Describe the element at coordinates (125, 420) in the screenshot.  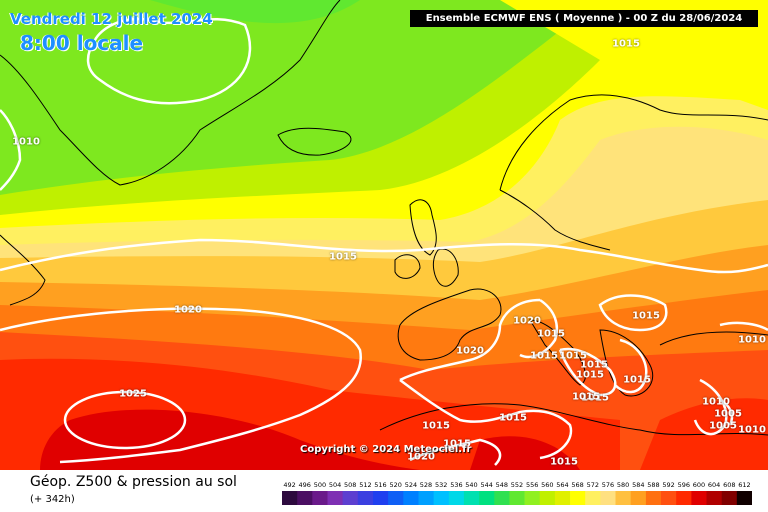
I see `isobar-1025-high` at that location.